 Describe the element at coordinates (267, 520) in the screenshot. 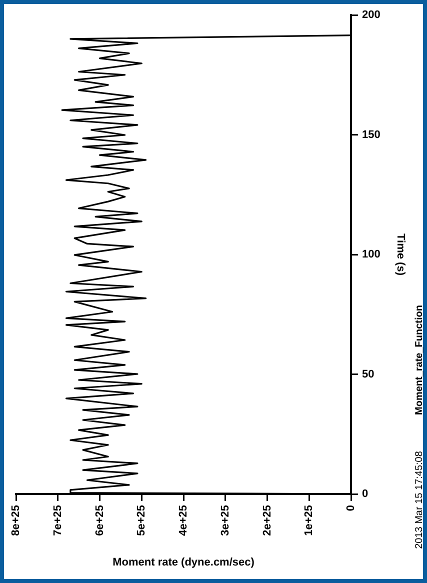

I see `x-tick-label: 2e+25` at that location.